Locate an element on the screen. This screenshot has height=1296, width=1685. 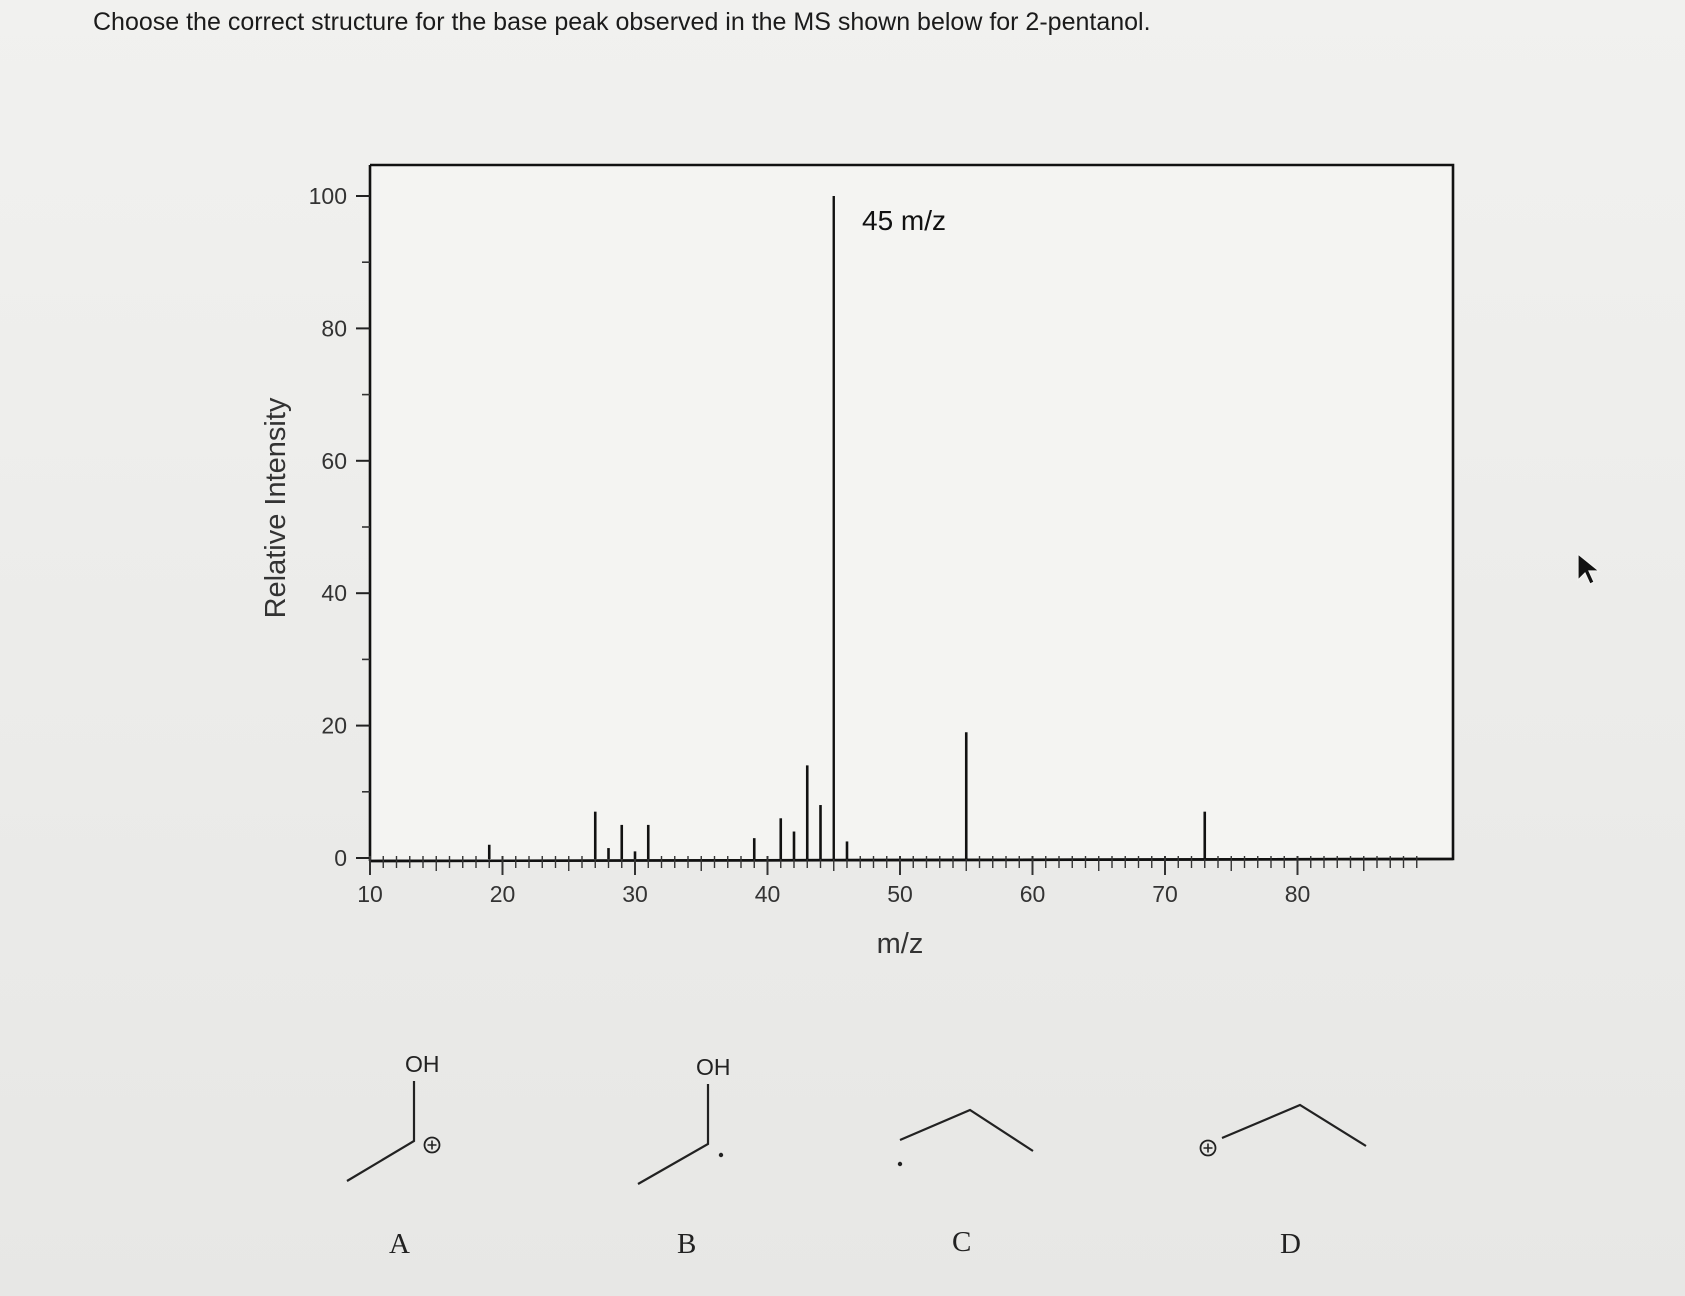
choice-b-structure: OH B is located at coordinates (684, 1157).